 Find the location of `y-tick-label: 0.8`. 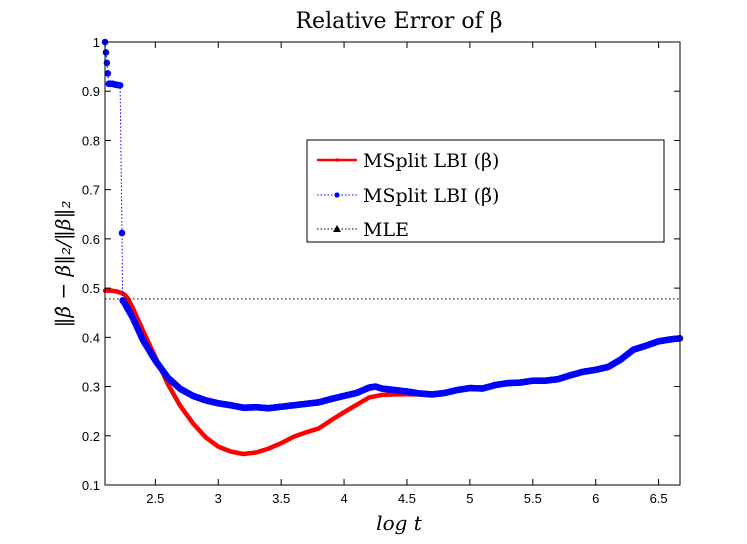

y-tick-label: 0.8 is located at coordinates (91, 140).